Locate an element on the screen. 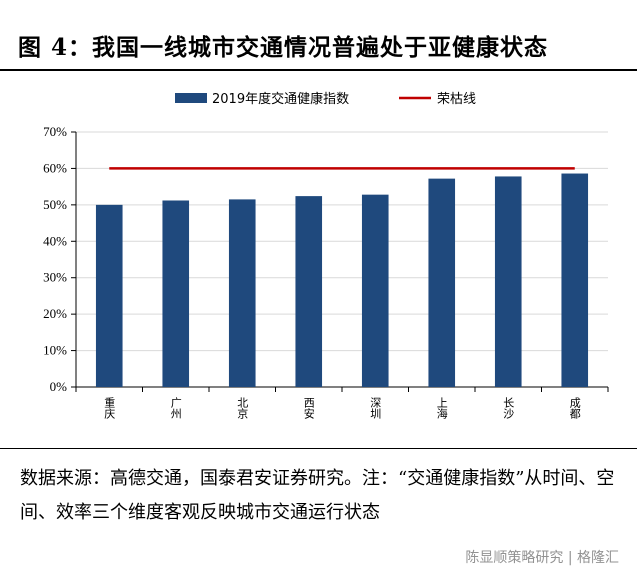 This screenshot has height=583, width=637. x-tick-label: 深圳 is located at coordinates (375, 408).